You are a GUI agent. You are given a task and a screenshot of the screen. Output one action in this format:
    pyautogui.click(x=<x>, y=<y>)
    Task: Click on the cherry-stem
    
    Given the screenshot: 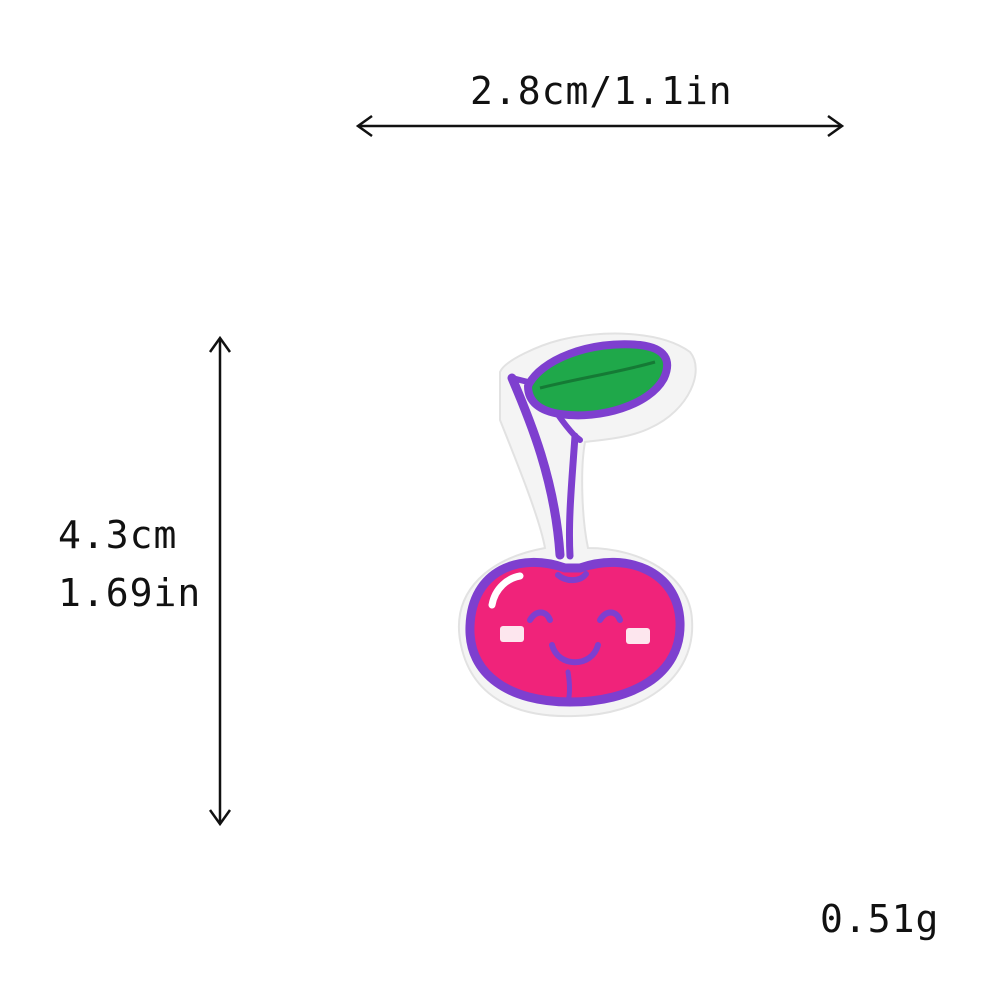 What is the action you would take?
    pyautogui.click(x=536, y=466)
    